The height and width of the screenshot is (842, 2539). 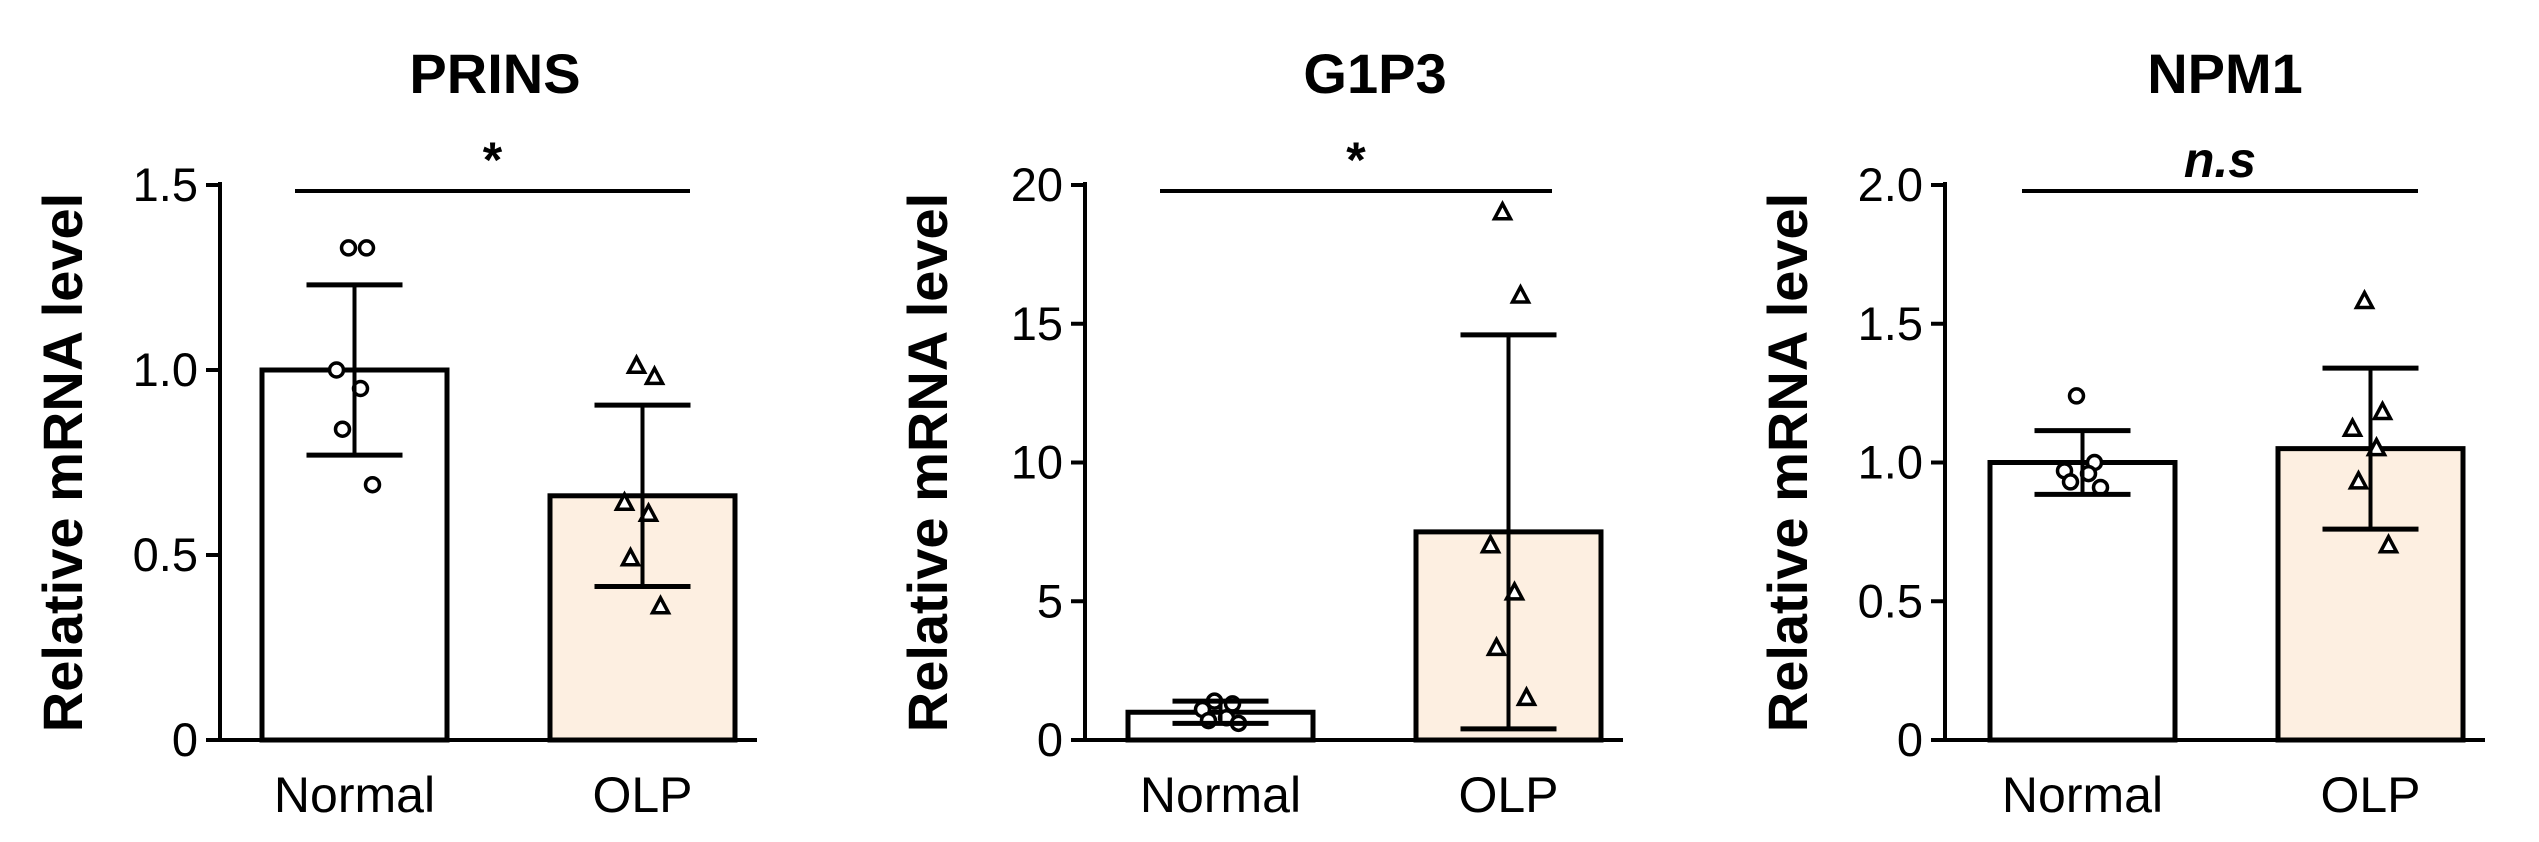 What do you see at coordinates (494, 73) in the screenshot?
I see `prins-title: PRINS` at bounding box center [494, 73].